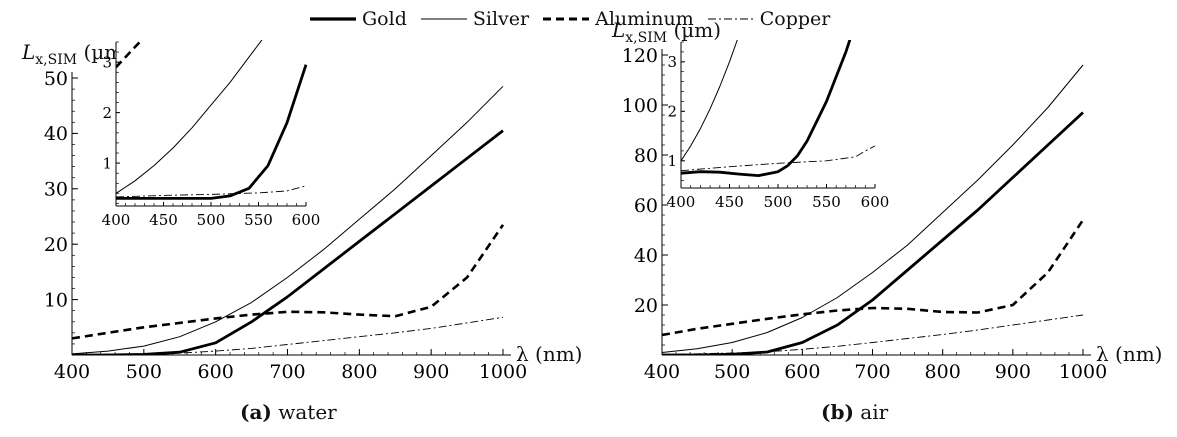 The width and height of the screenshot is (1177, 437). I want to click on inset-a-series-silver, so click(189, 117).